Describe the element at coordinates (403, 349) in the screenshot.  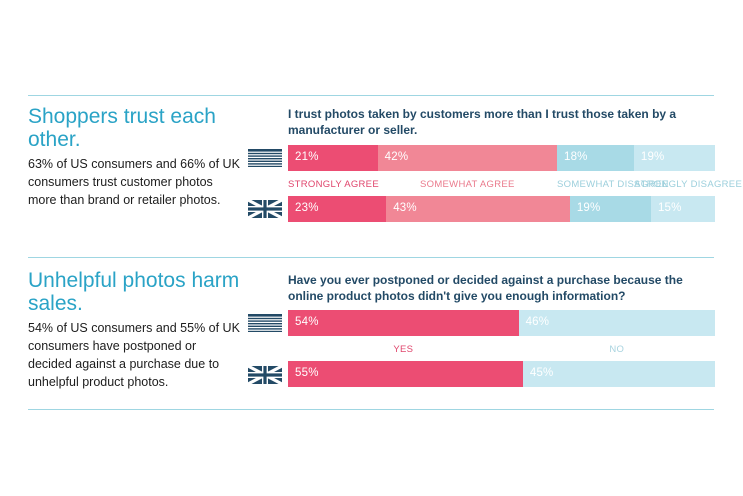
I see `legend-label-yes: YES` at that location.